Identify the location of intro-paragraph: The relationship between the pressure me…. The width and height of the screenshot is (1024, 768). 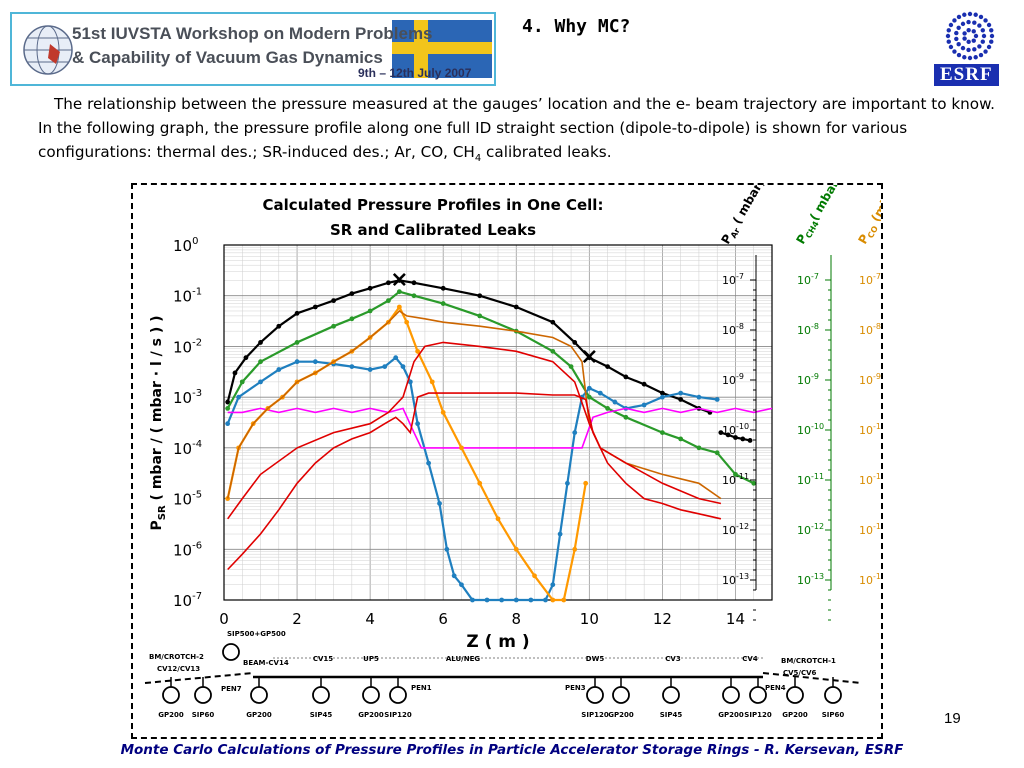
(518, 131).